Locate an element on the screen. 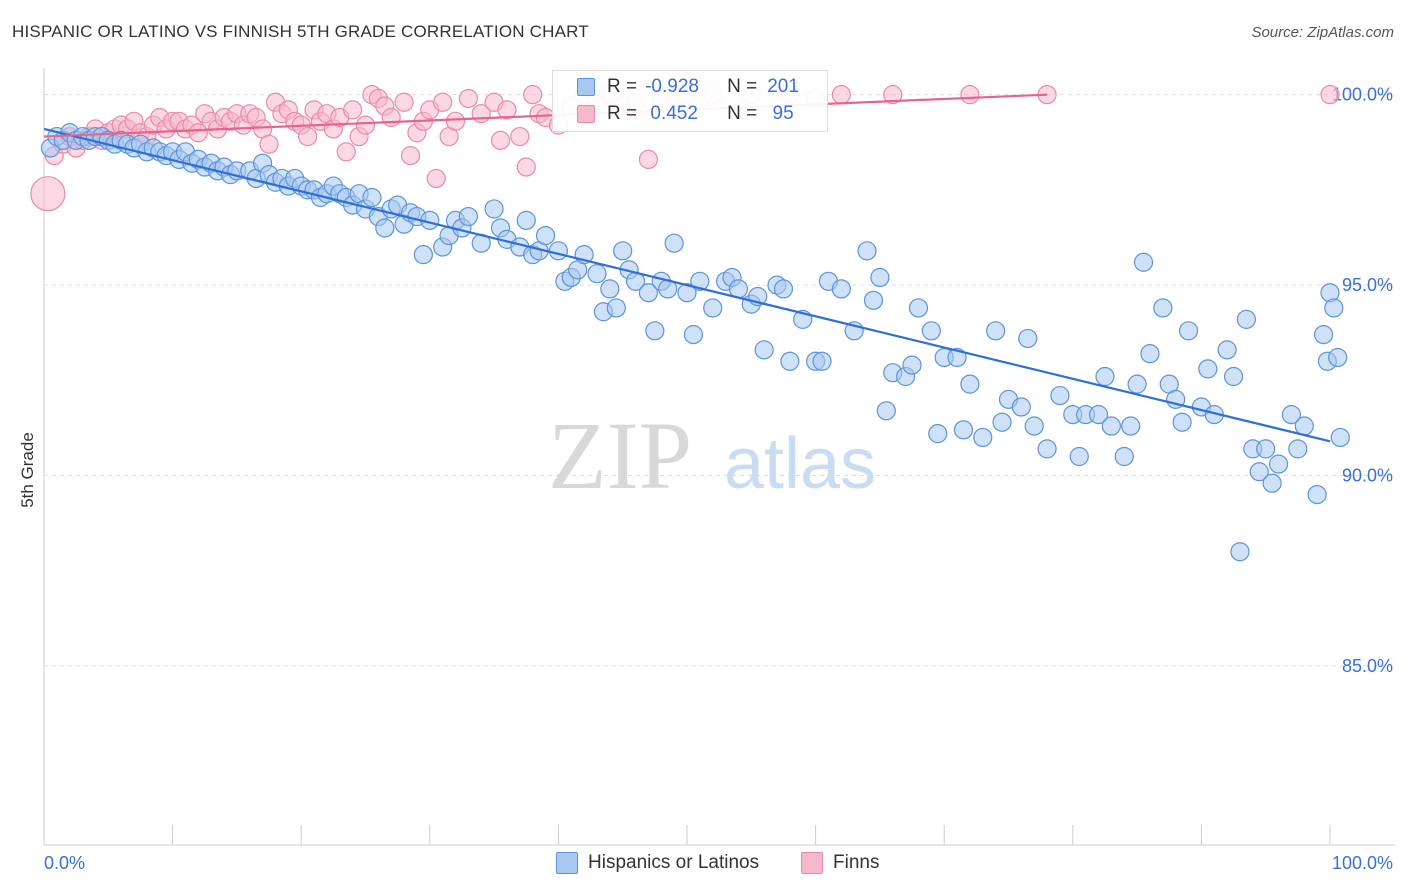  pink-swatch is located at coordinates (812, 863).